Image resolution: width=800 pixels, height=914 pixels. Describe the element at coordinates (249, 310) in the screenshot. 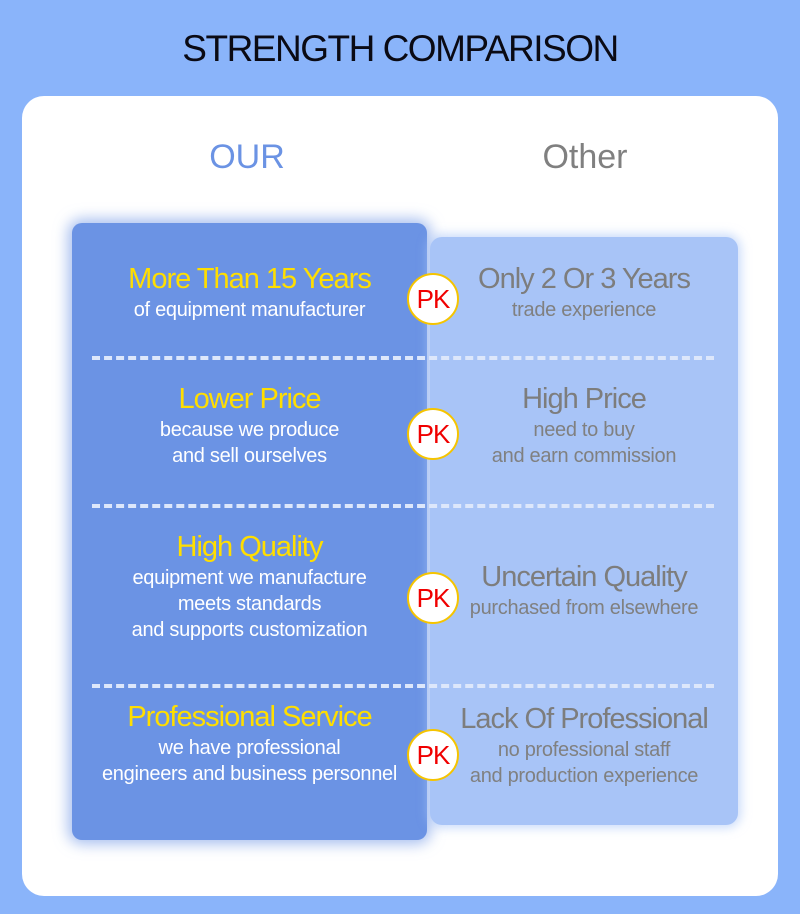

I see `our-description-line: of equipment manufacturer` at that location.